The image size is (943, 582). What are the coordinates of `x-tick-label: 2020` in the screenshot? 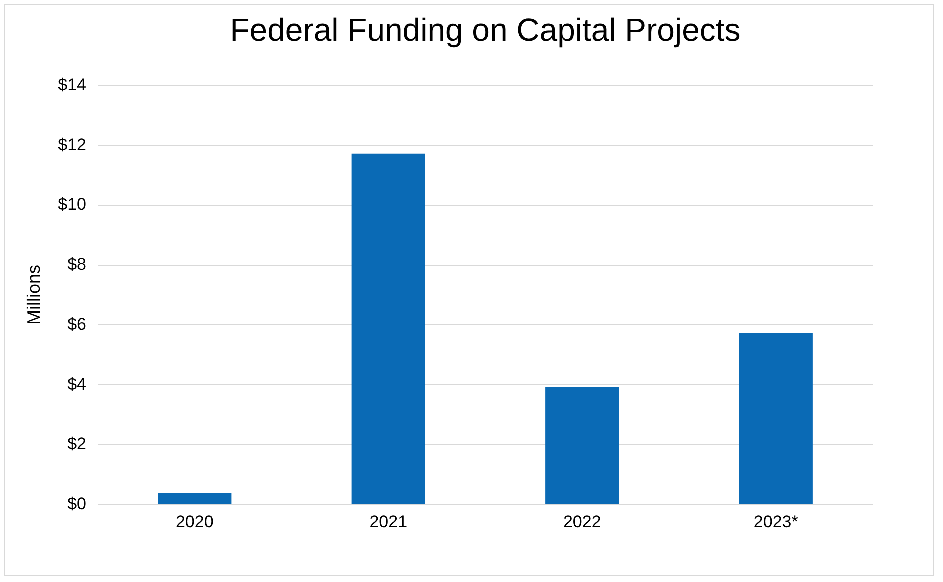 It's located at (195, 522).